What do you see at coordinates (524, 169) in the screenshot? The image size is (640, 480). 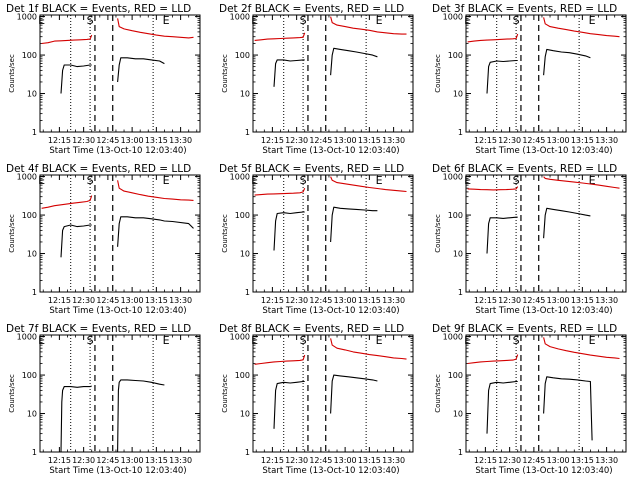 I see `panel-title: Det 6f BLACK = Events, RED = LLD` at bounding box center [524, 169].